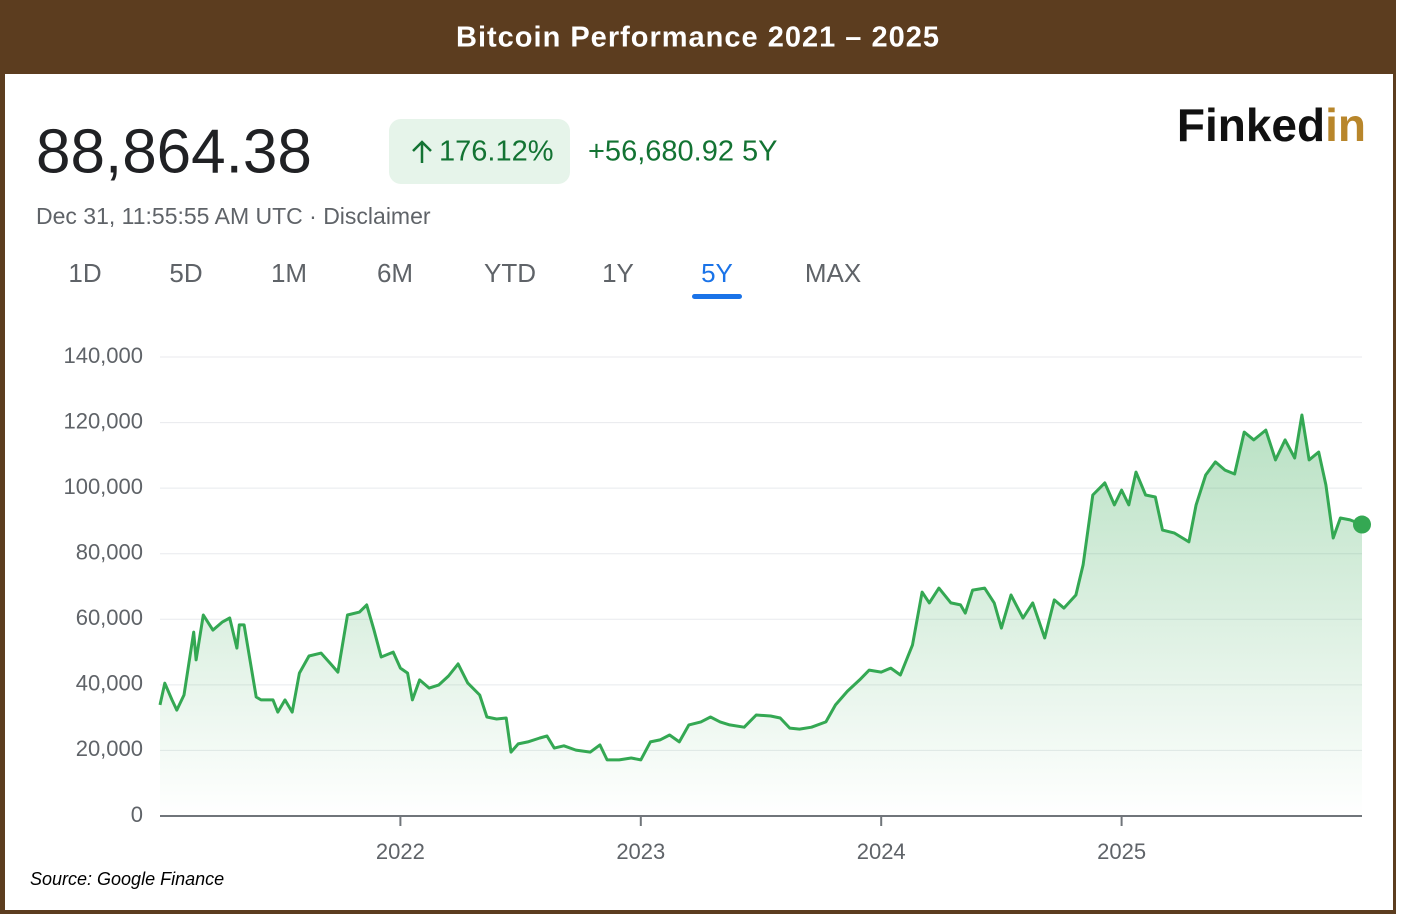  I want to click on range-tab: YTD, so click(510, 273).